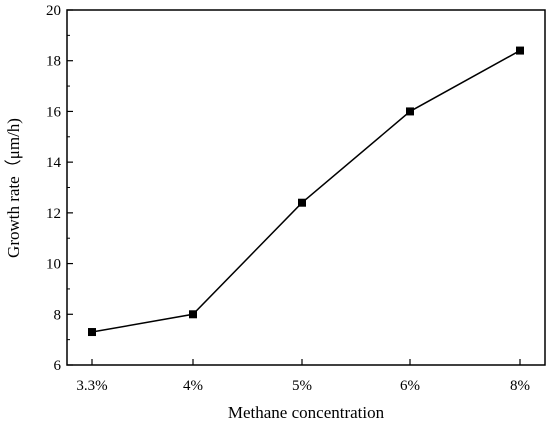 This screenshot has width=550, height=427. What do you see at coordinates (53, 11) in the screenshot?
I see `y-tick-label: 20` at bounding box center [53, 11].